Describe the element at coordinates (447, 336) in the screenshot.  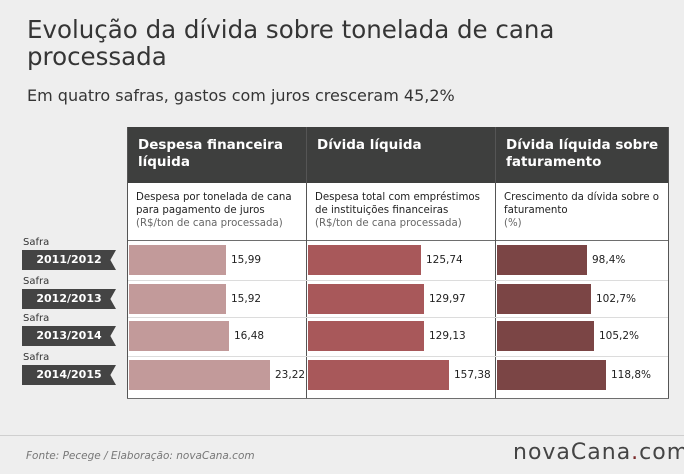
I see `bar-value-label: 129,13` at that location.